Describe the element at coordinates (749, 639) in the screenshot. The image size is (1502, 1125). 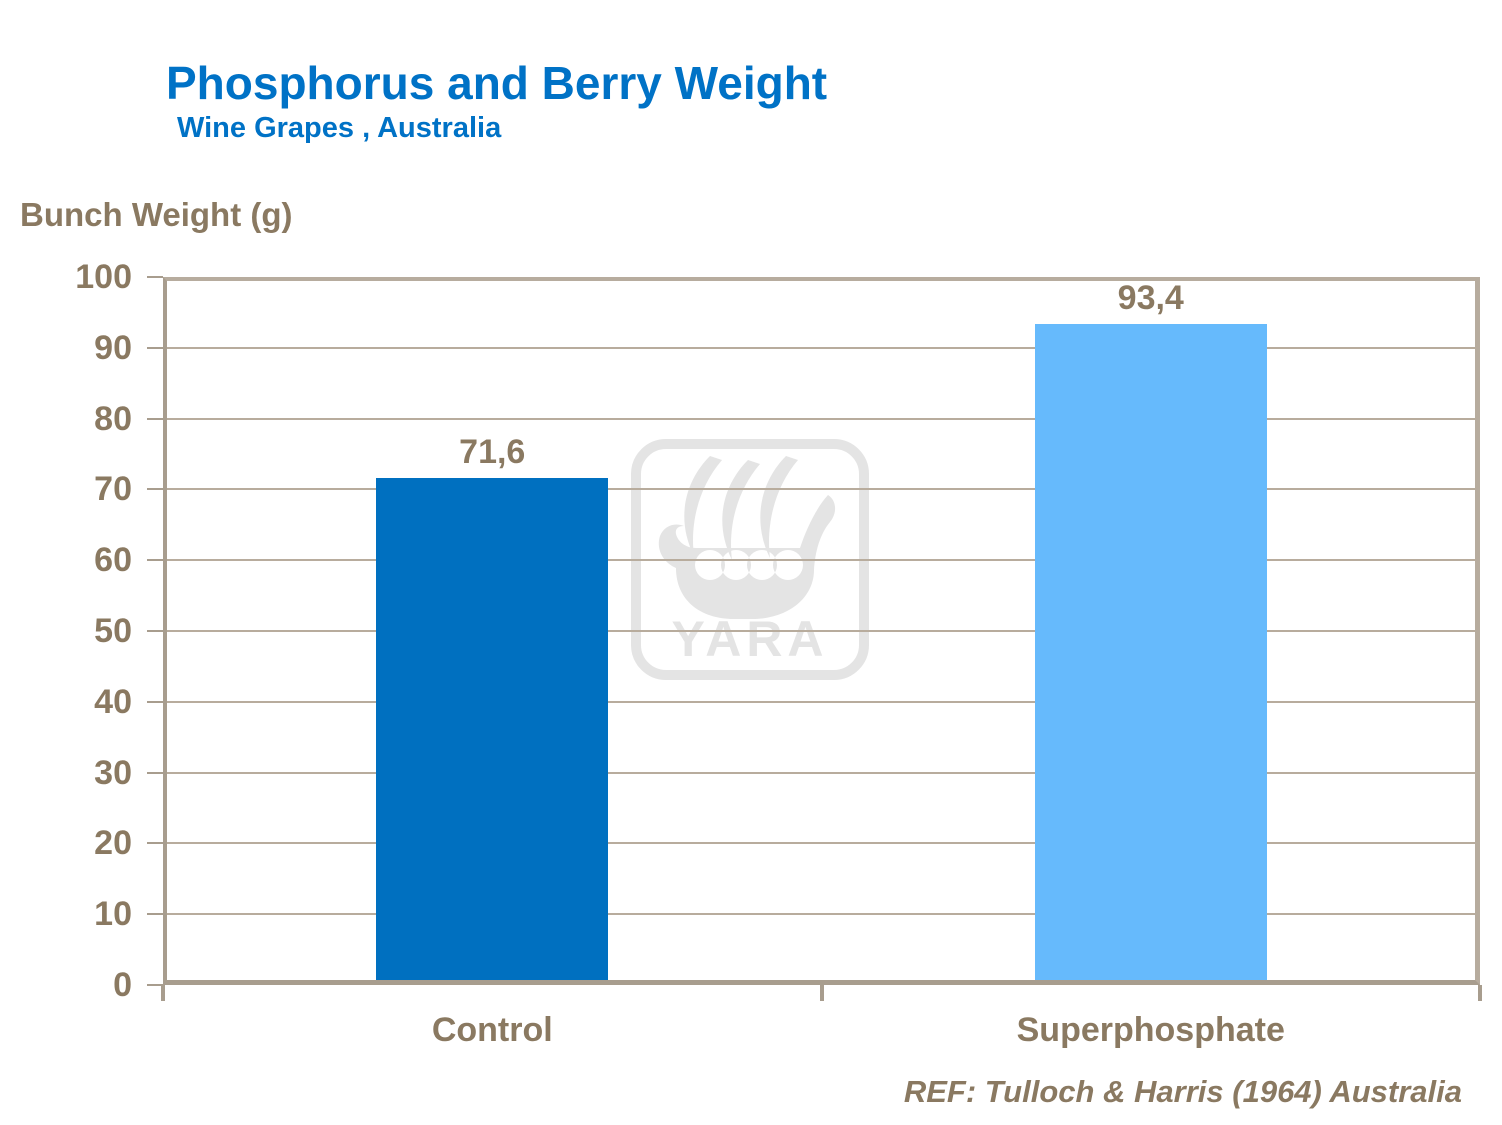
I see `watermark-label: YARA` at that location.